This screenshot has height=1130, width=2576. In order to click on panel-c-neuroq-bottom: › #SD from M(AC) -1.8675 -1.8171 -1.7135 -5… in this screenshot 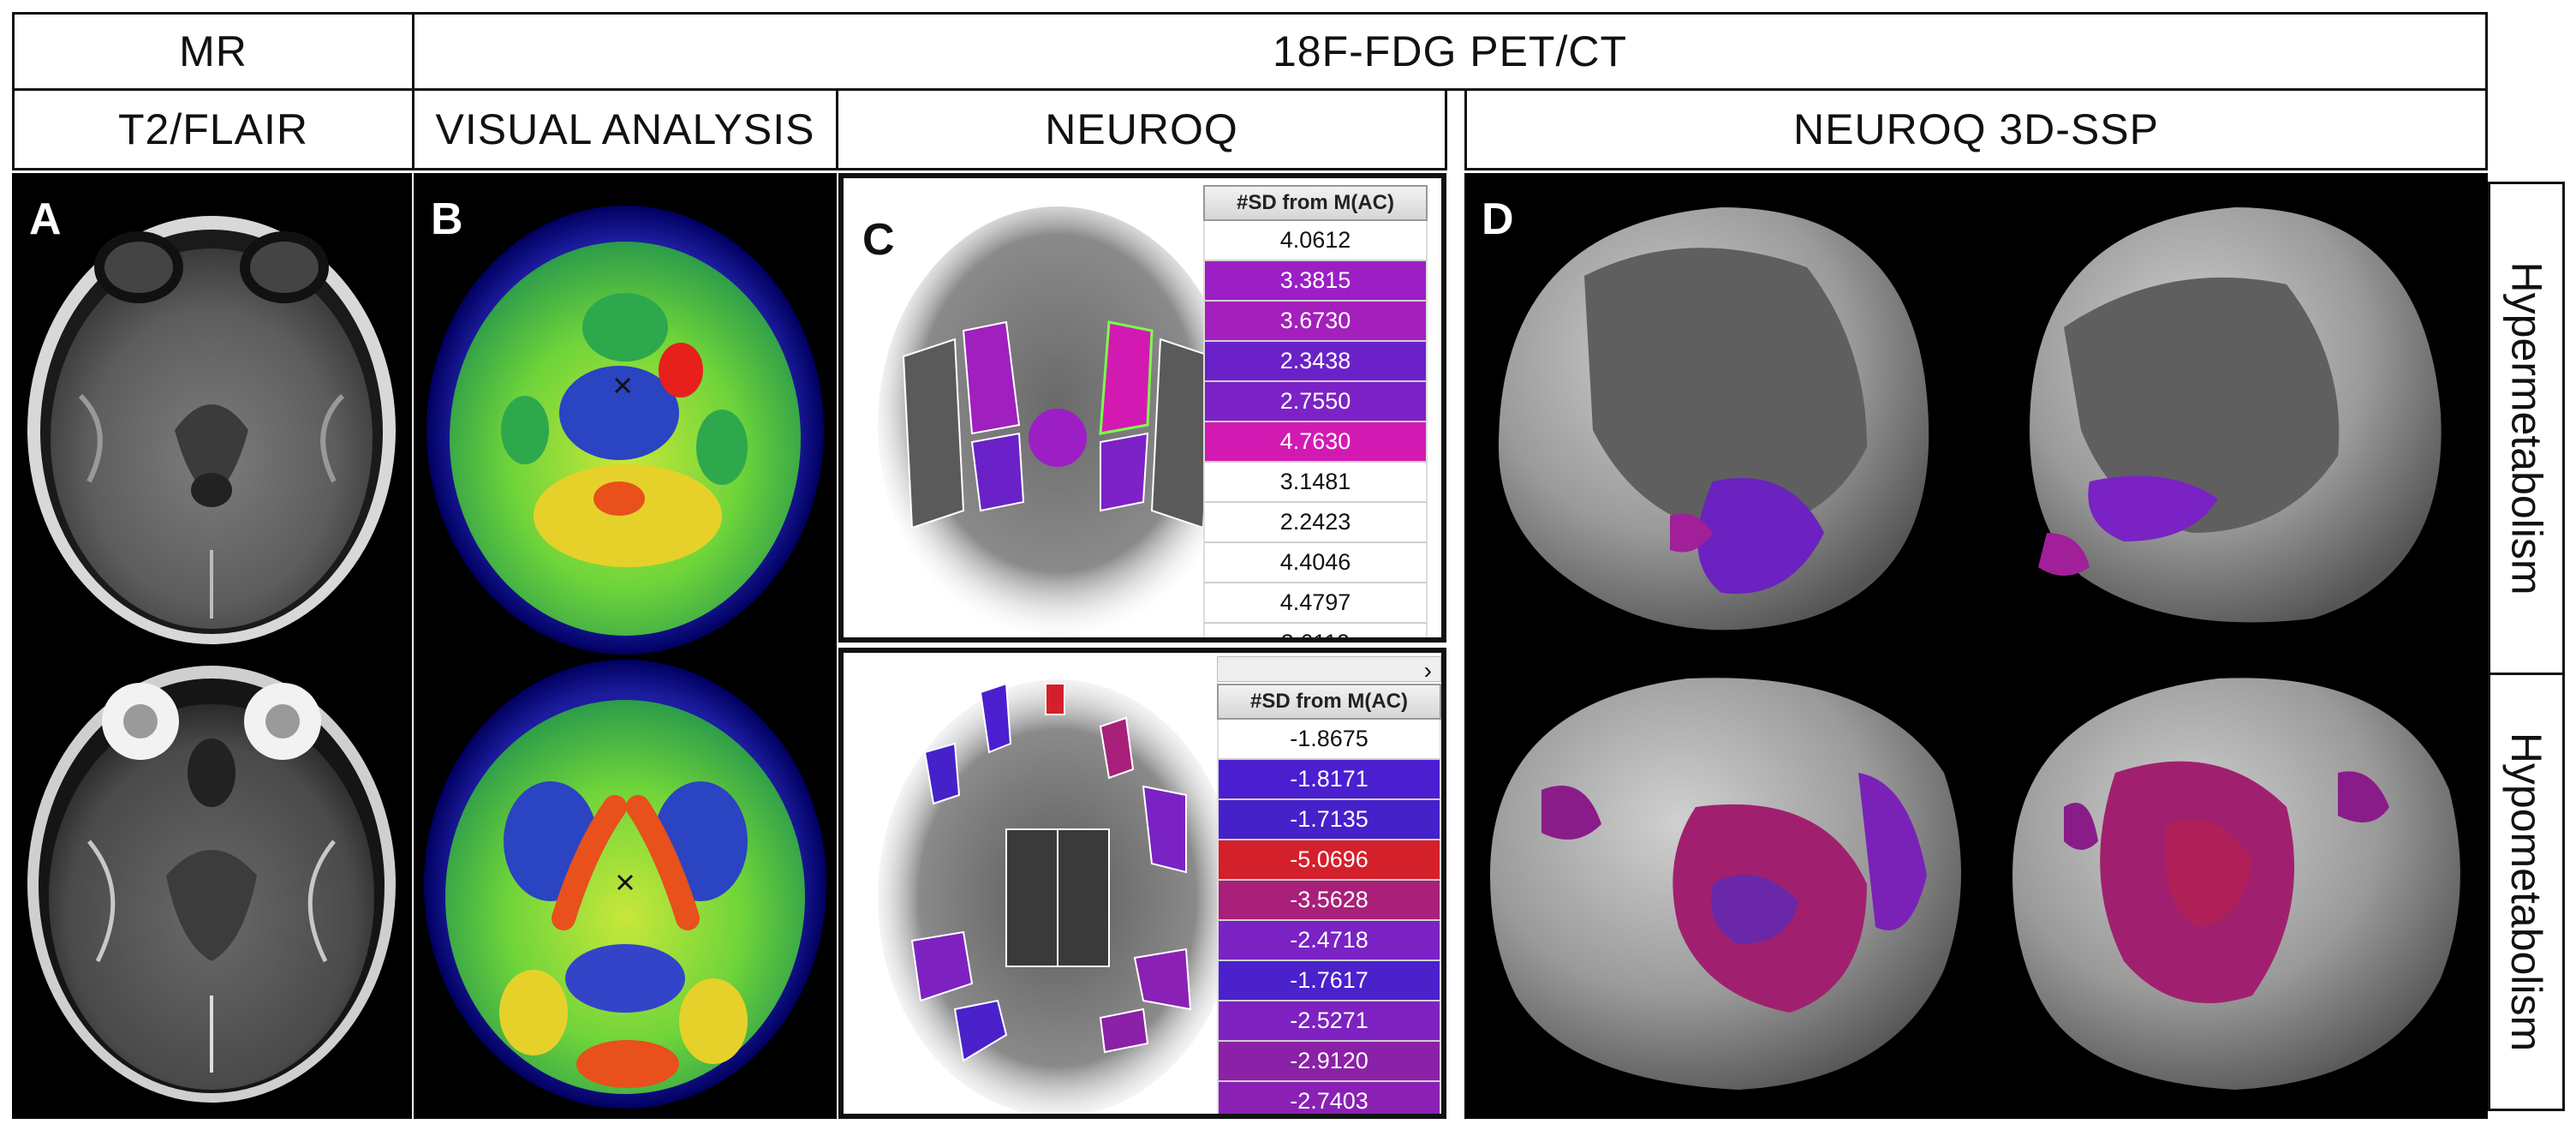, I will do `click(1142, 883)`.